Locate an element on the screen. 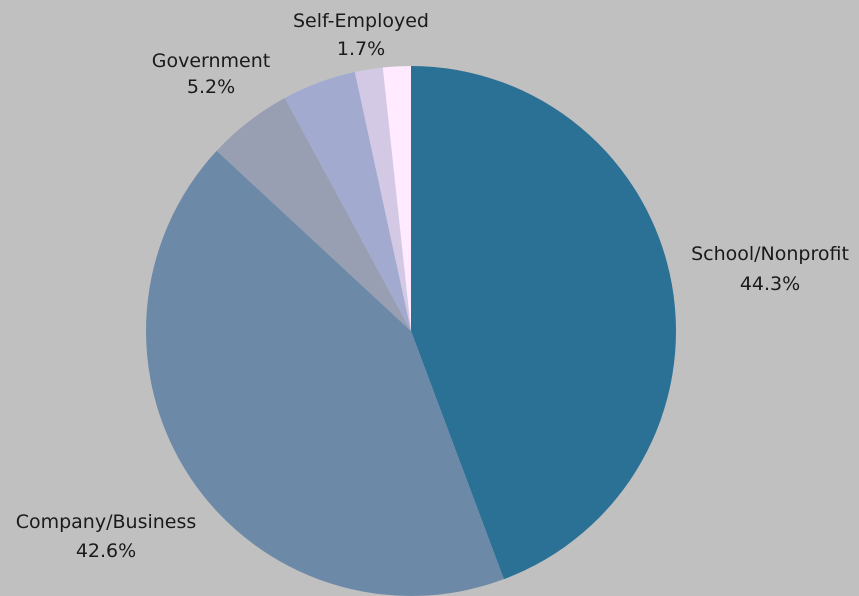 This screenshot has width=859, height=596. label-self-employed-value: 1.7% is located at coordinates (361, 49).